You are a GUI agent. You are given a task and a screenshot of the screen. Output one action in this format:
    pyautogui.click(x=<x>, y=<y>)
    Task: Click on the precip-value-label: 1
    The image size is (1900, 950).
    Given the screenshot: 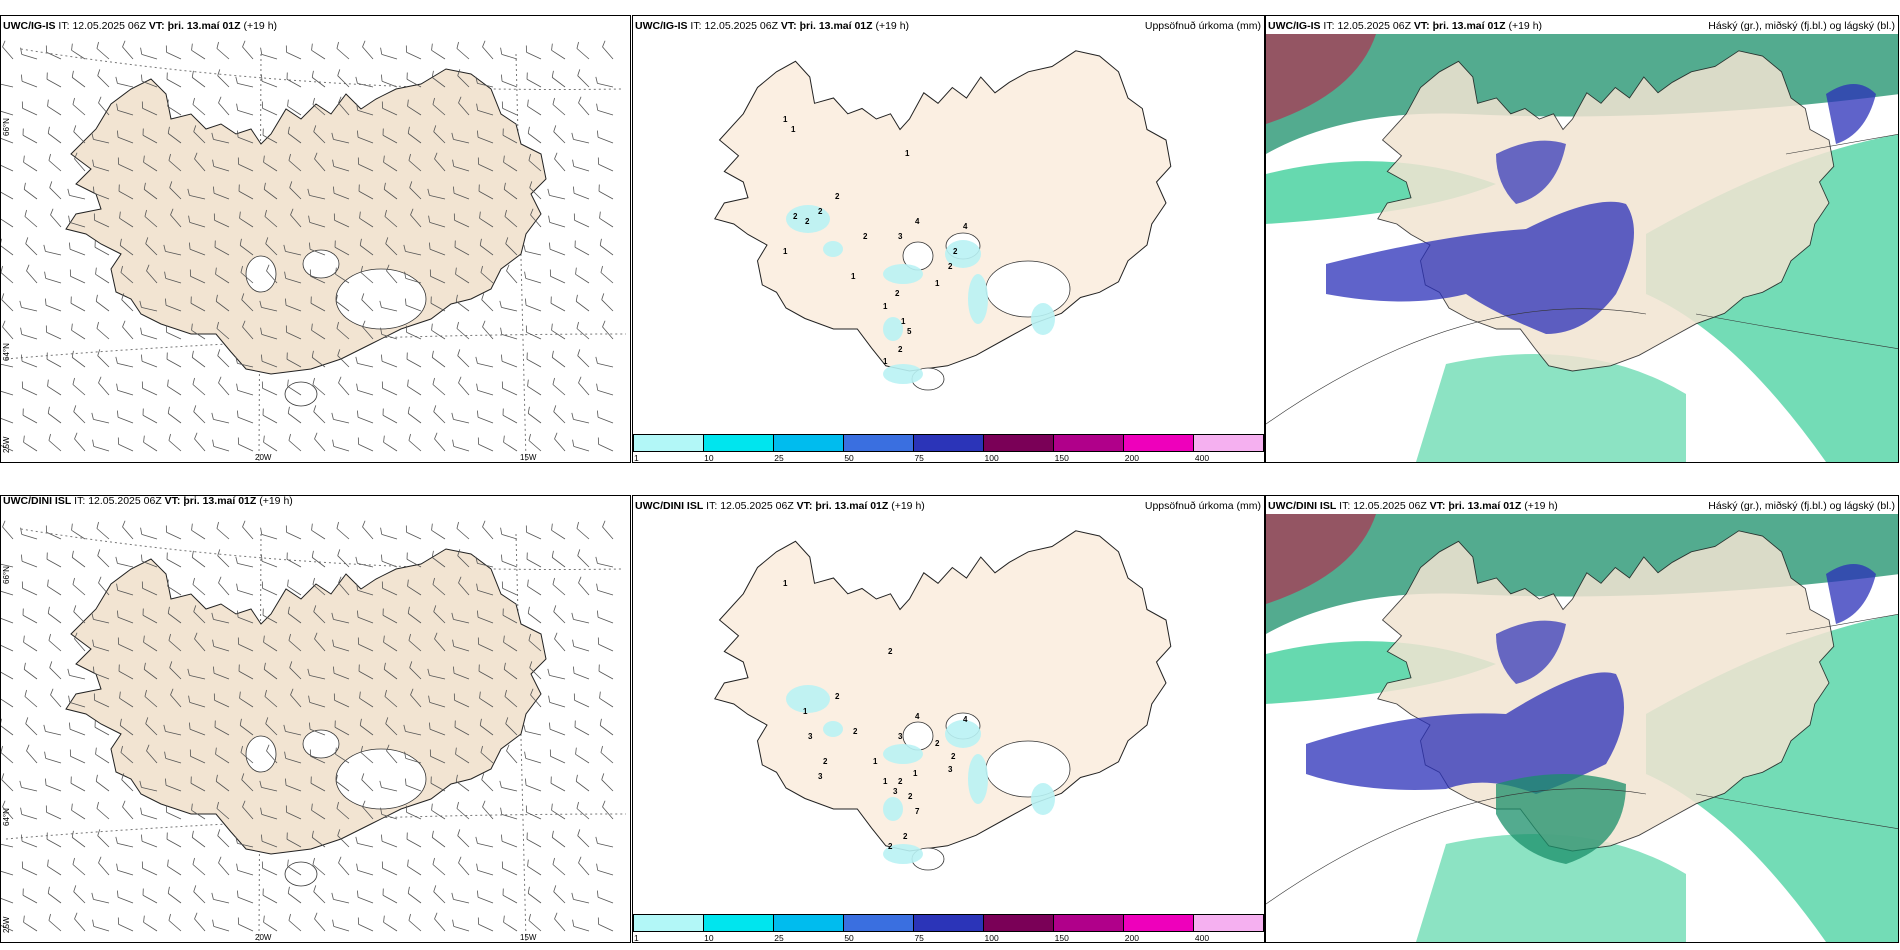 What is the action you would take?
    pyautogui.click(x=785, y=583)
    